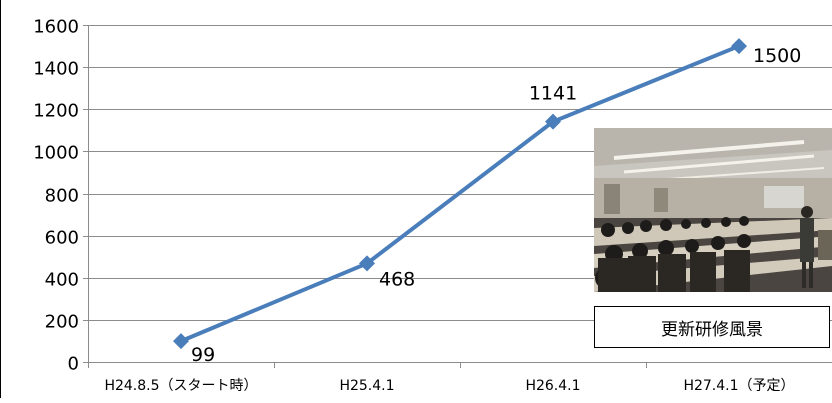  I want to click on x-tick-label: H24.8.5（スタート時）, so click(180, 386).